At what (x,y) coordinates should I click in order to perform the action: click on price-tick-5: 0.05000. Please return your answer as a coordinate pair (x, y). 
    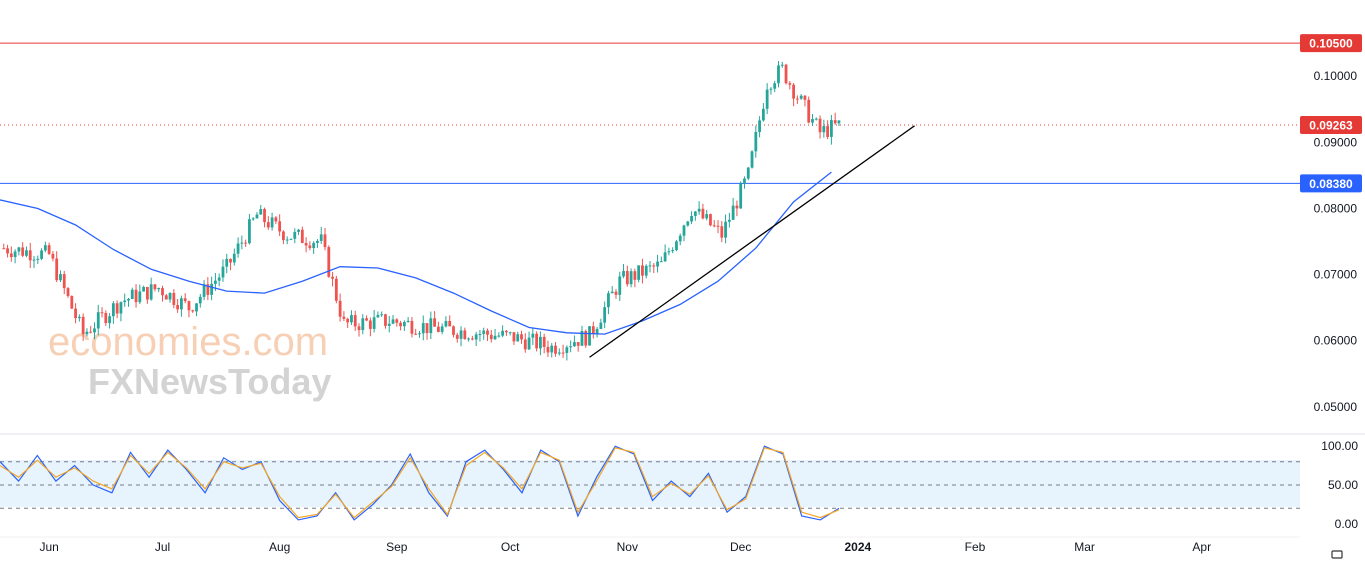
    Looking at the image, I should click on (1336, 407).